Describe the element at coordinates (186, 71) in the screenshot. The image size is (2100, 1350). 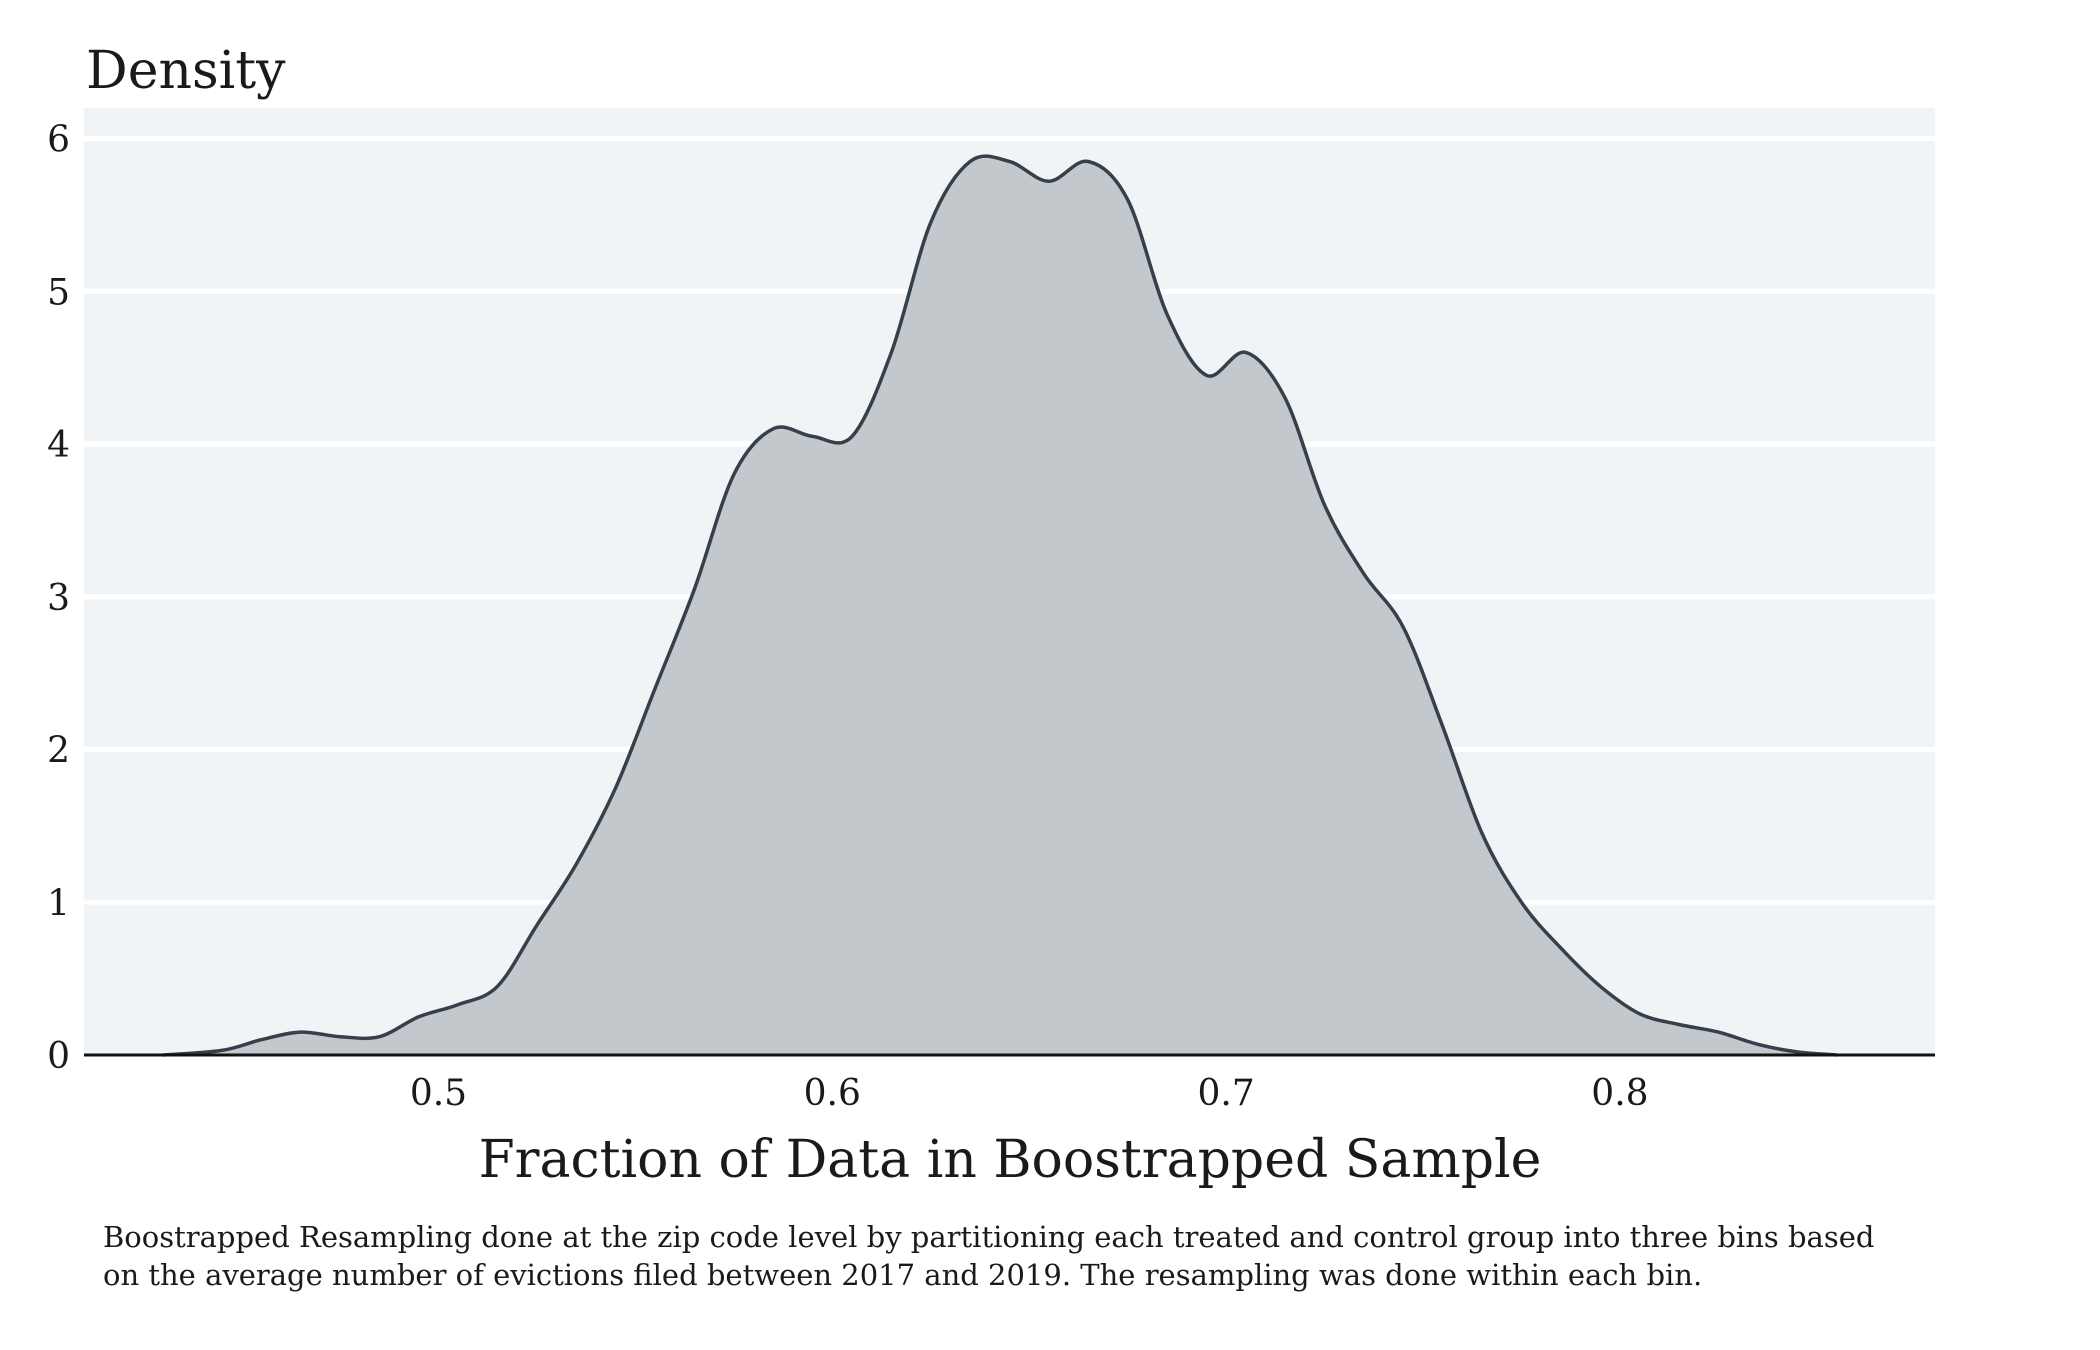
I see `y-axis-title: Density` at that location.